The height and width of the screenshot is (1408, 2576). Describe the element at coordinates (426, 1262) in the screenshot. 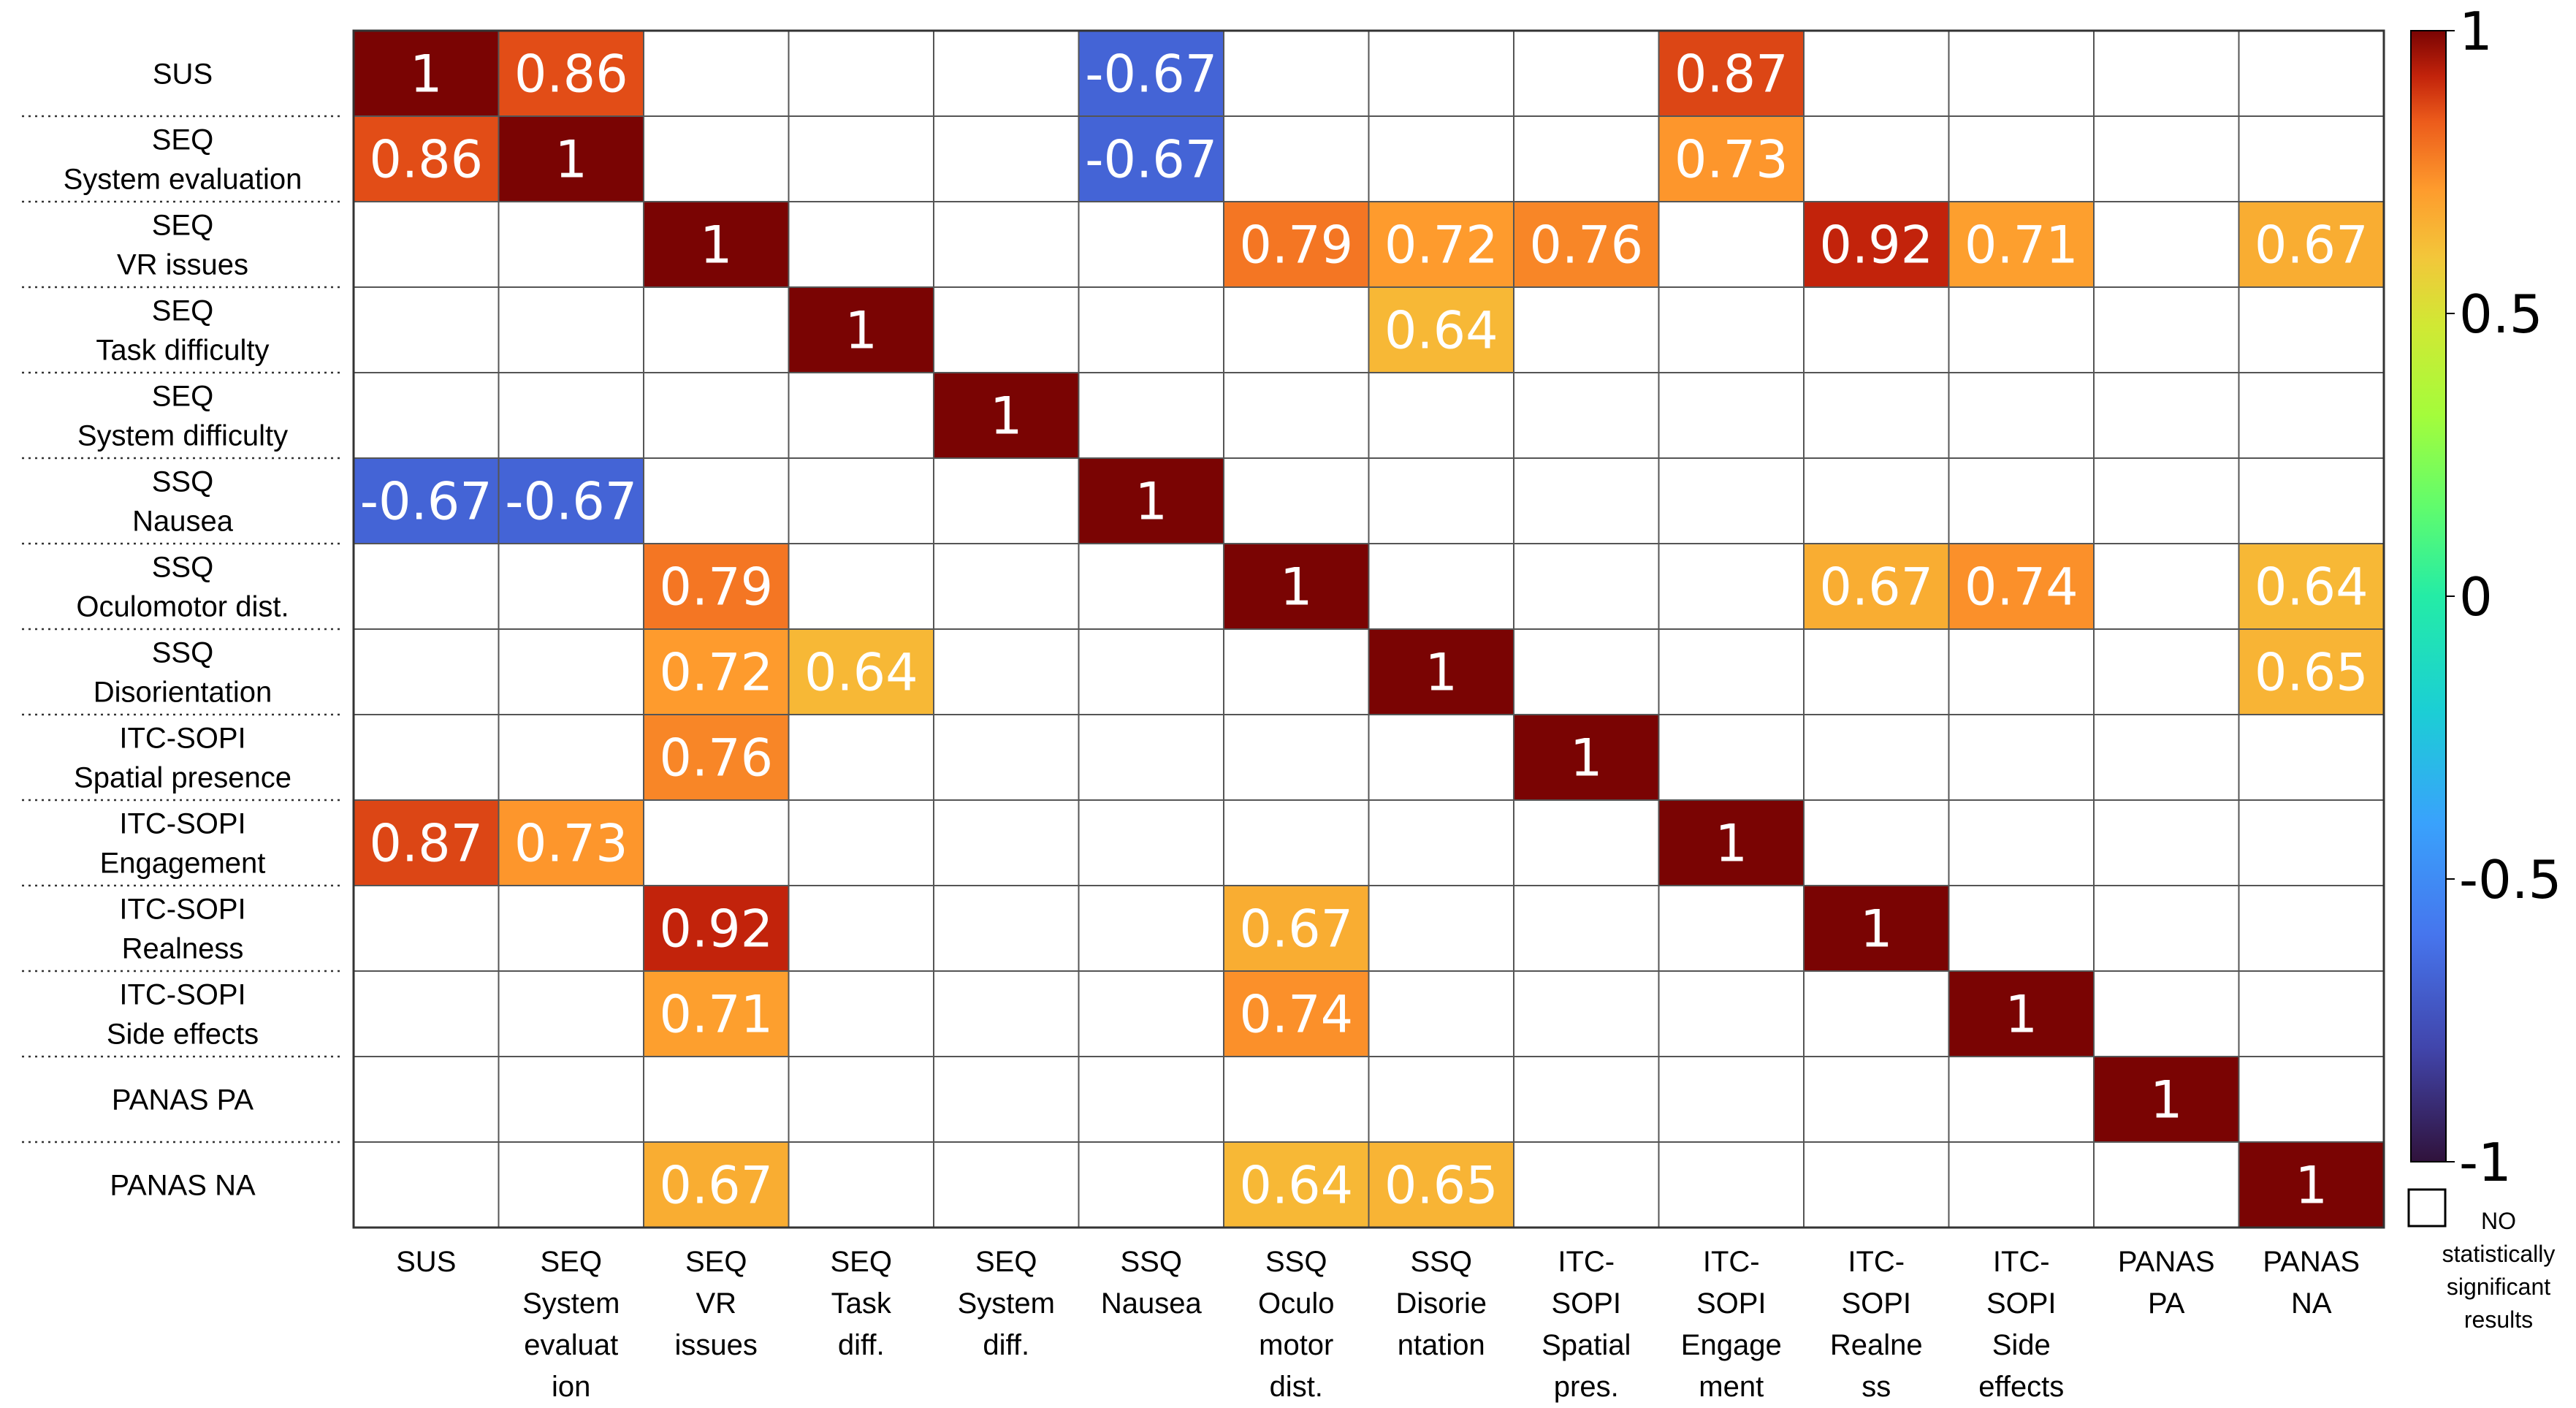

I see `column-label: SUS` at that location.